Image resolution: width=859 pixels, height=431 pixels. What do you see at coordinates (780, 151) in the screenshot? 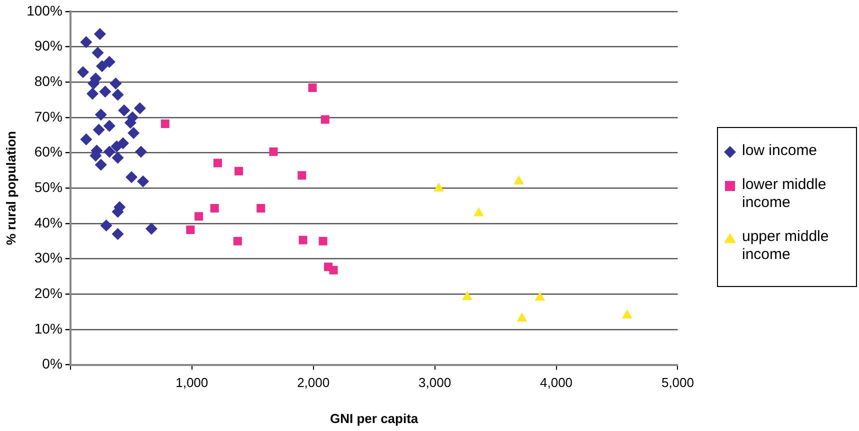
I see `legend-label: low income` at bounding box center [780, 151].